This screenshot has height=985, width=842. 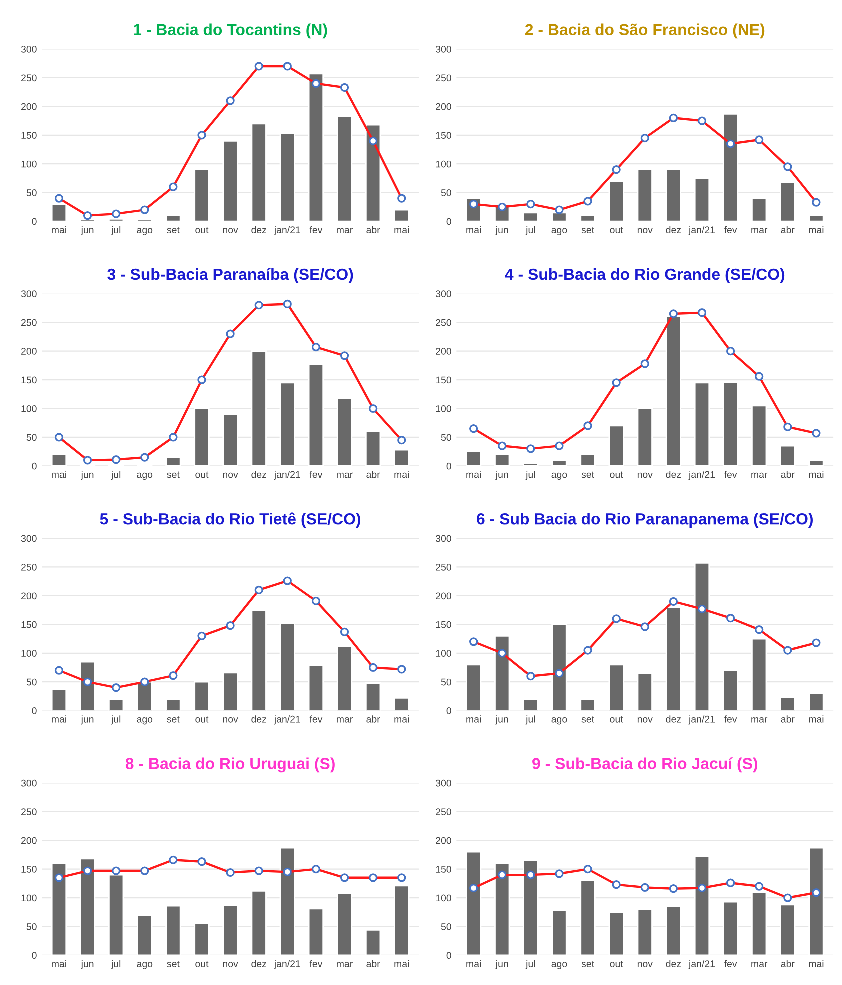 What do you see at coordinates (145, 476) in the screenshot?
I see `x-tick-label: ago` at bounding box center [145, 476].